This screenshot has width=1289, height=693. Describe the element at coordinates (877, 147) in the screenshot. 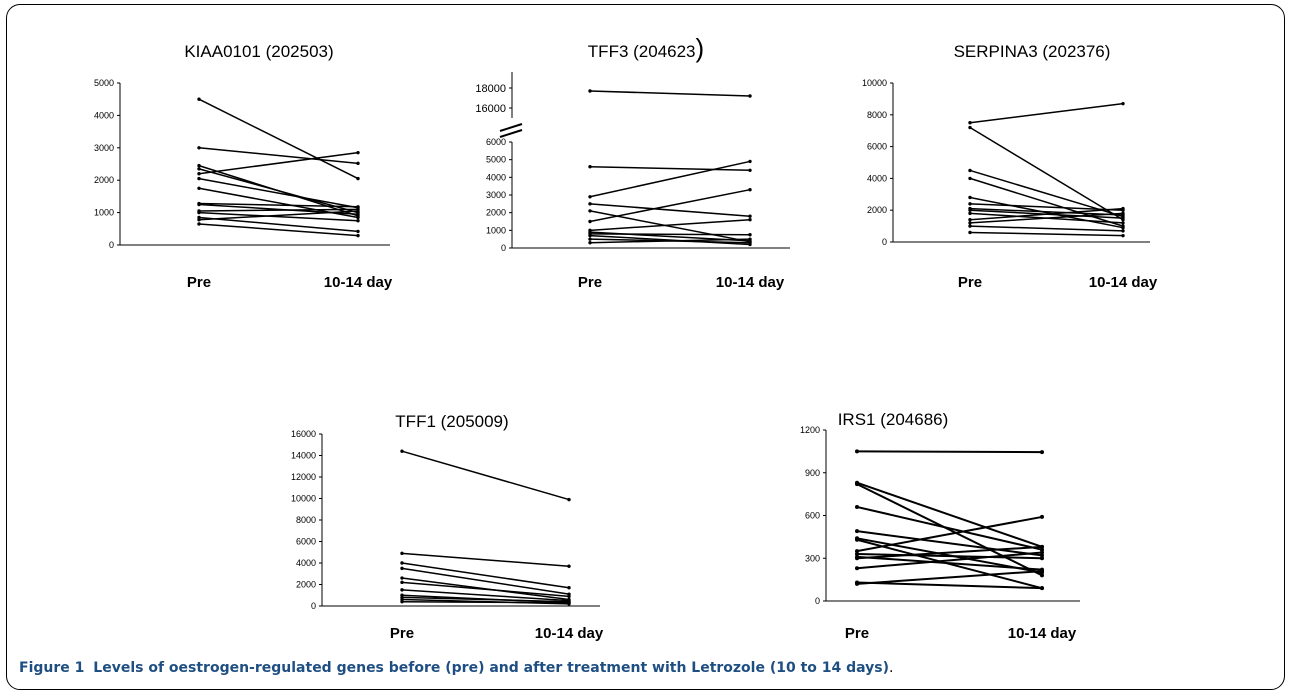

I see `y-tick-label: 6000` at that location.